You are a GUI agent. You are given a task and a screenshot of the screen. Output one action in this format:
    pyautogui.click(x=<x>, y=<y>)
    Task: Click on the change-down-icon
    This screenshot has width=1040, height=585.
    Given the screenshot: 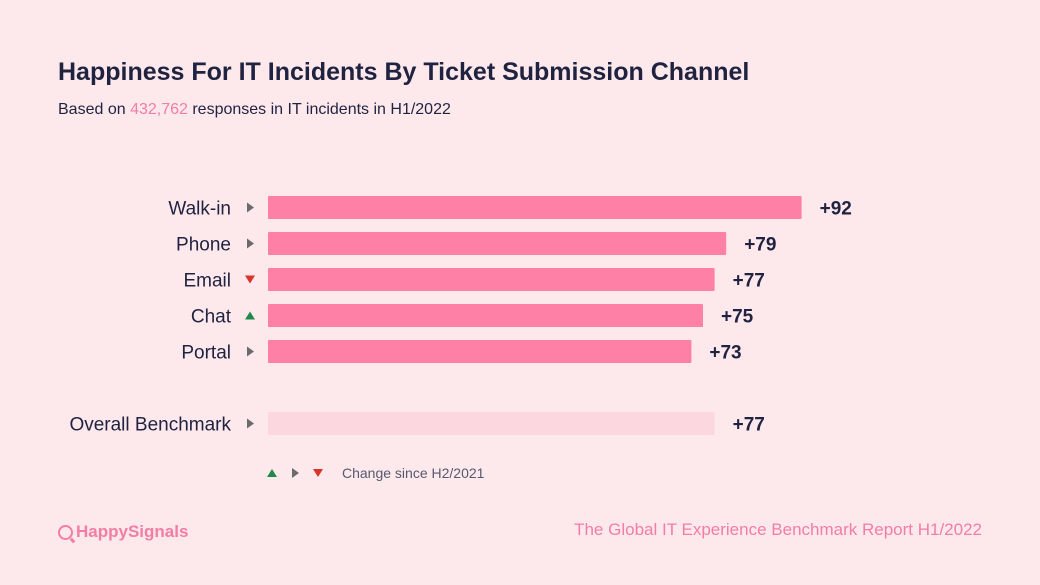 What is the action you would take?
    pyautogui.click(x=250, y=279)
    